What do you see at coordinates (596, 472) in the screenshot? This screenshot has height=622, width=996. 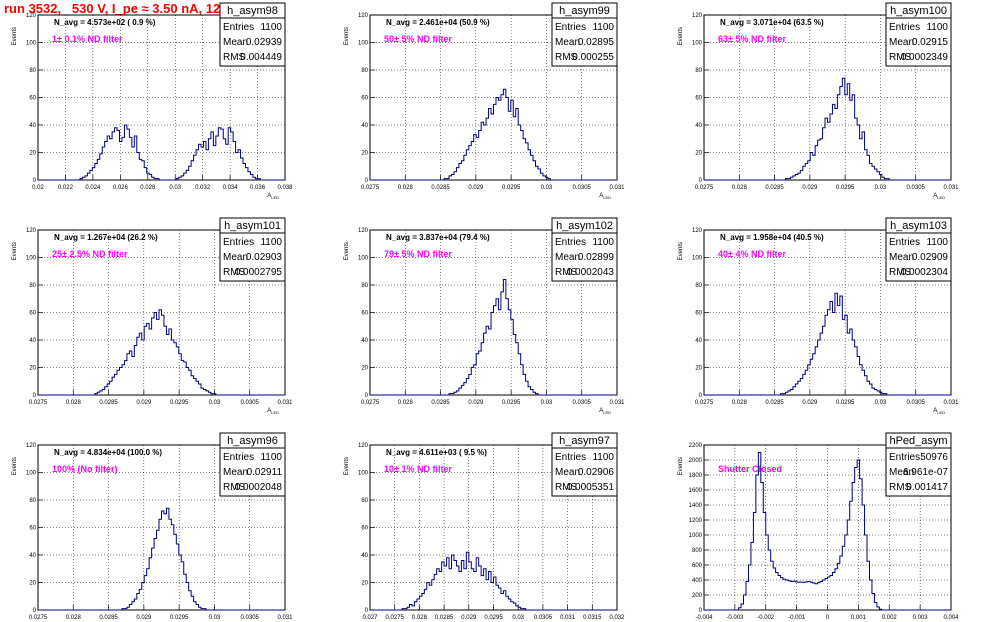 I see `stats-value: 0.02906` at bounding box center [596, 472].